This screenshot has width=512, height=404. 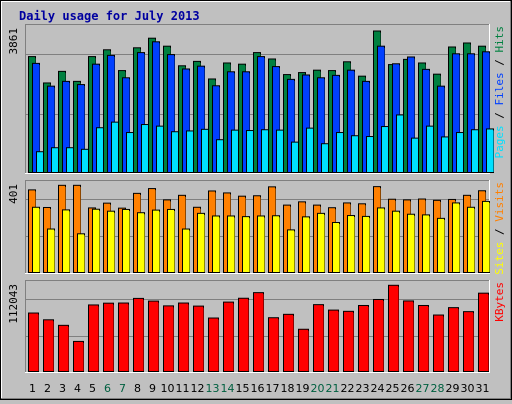 What do you see at coordinates (168, 388) in the screenshot?
I see `day-label: 10` at bounding box center [168, 388].